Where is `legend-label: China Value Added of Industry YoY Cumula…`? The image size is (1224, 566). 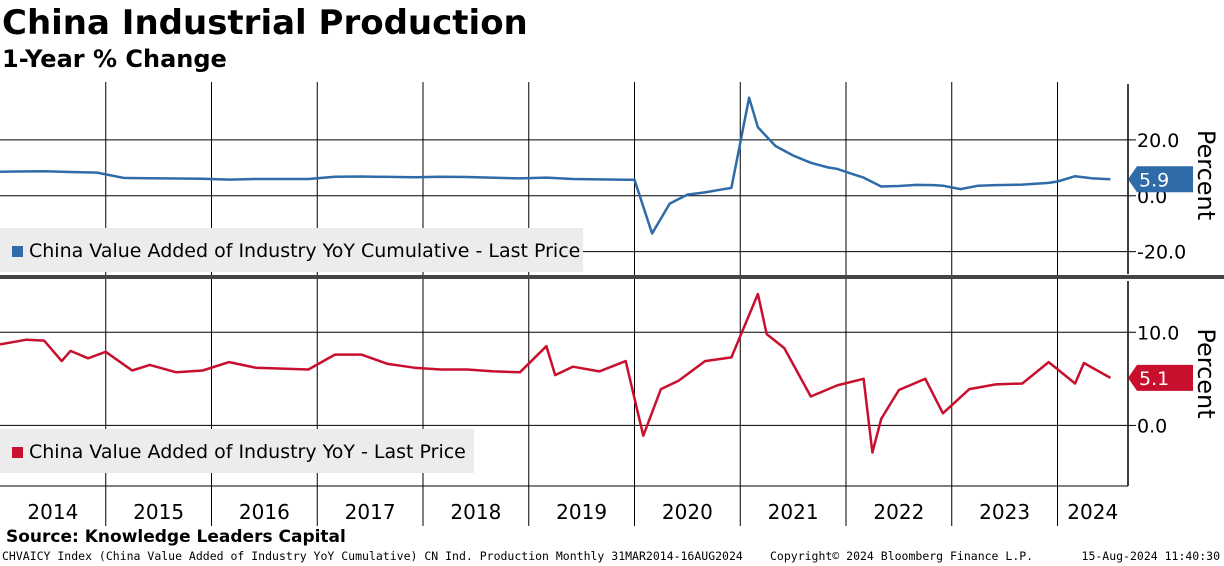 legend-label: China Value Added of Industry YoY Cumula… is located at coordinates (304, 251).